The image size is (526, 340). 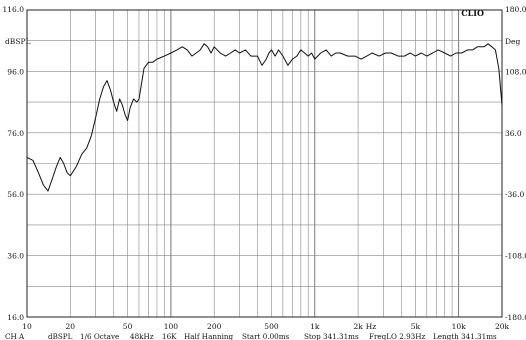 What do you see at coordinates (15, 71) in the screenshot?
I see `y-tick-label: 96.0` at bounding box center [15, 71].